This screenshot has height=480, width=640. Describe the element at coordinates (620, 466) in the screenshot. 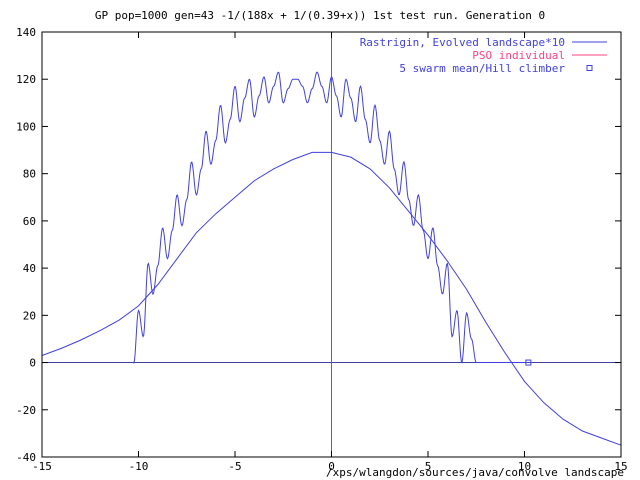

I see `x-tick-label: 15` at that location.